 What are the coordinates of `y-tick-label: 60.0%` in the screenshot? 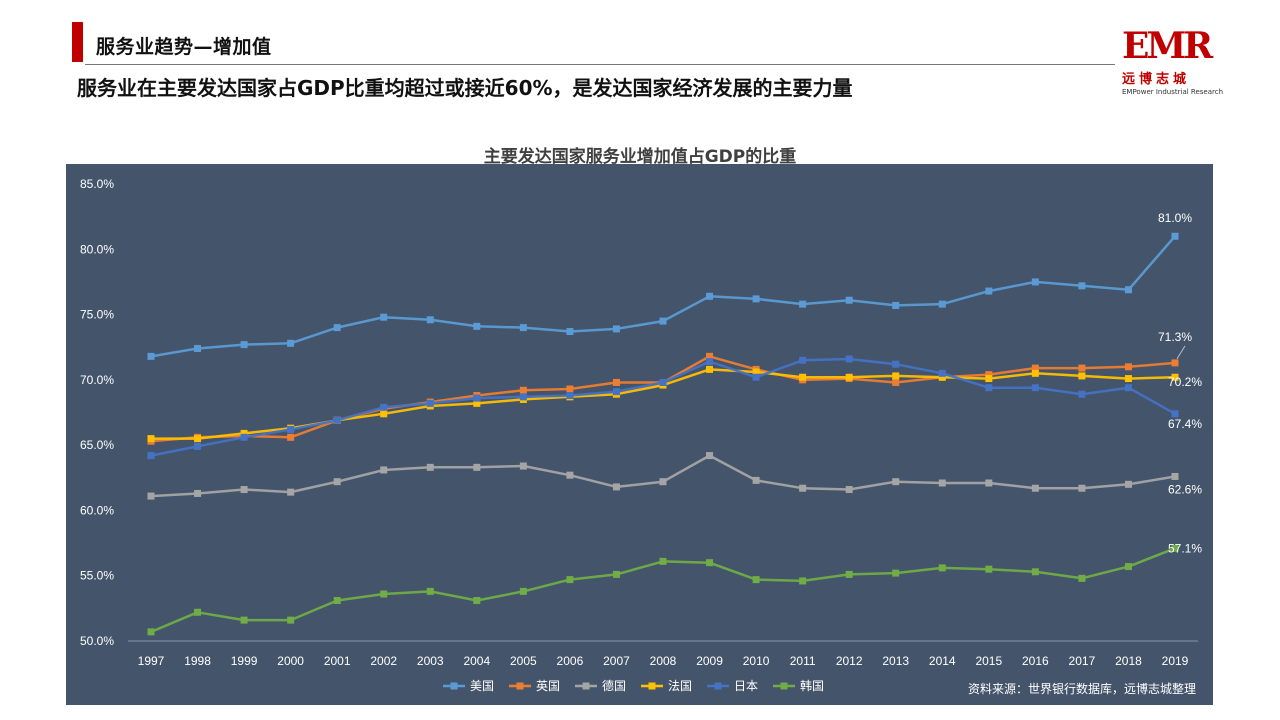 It's located at (97, 510).